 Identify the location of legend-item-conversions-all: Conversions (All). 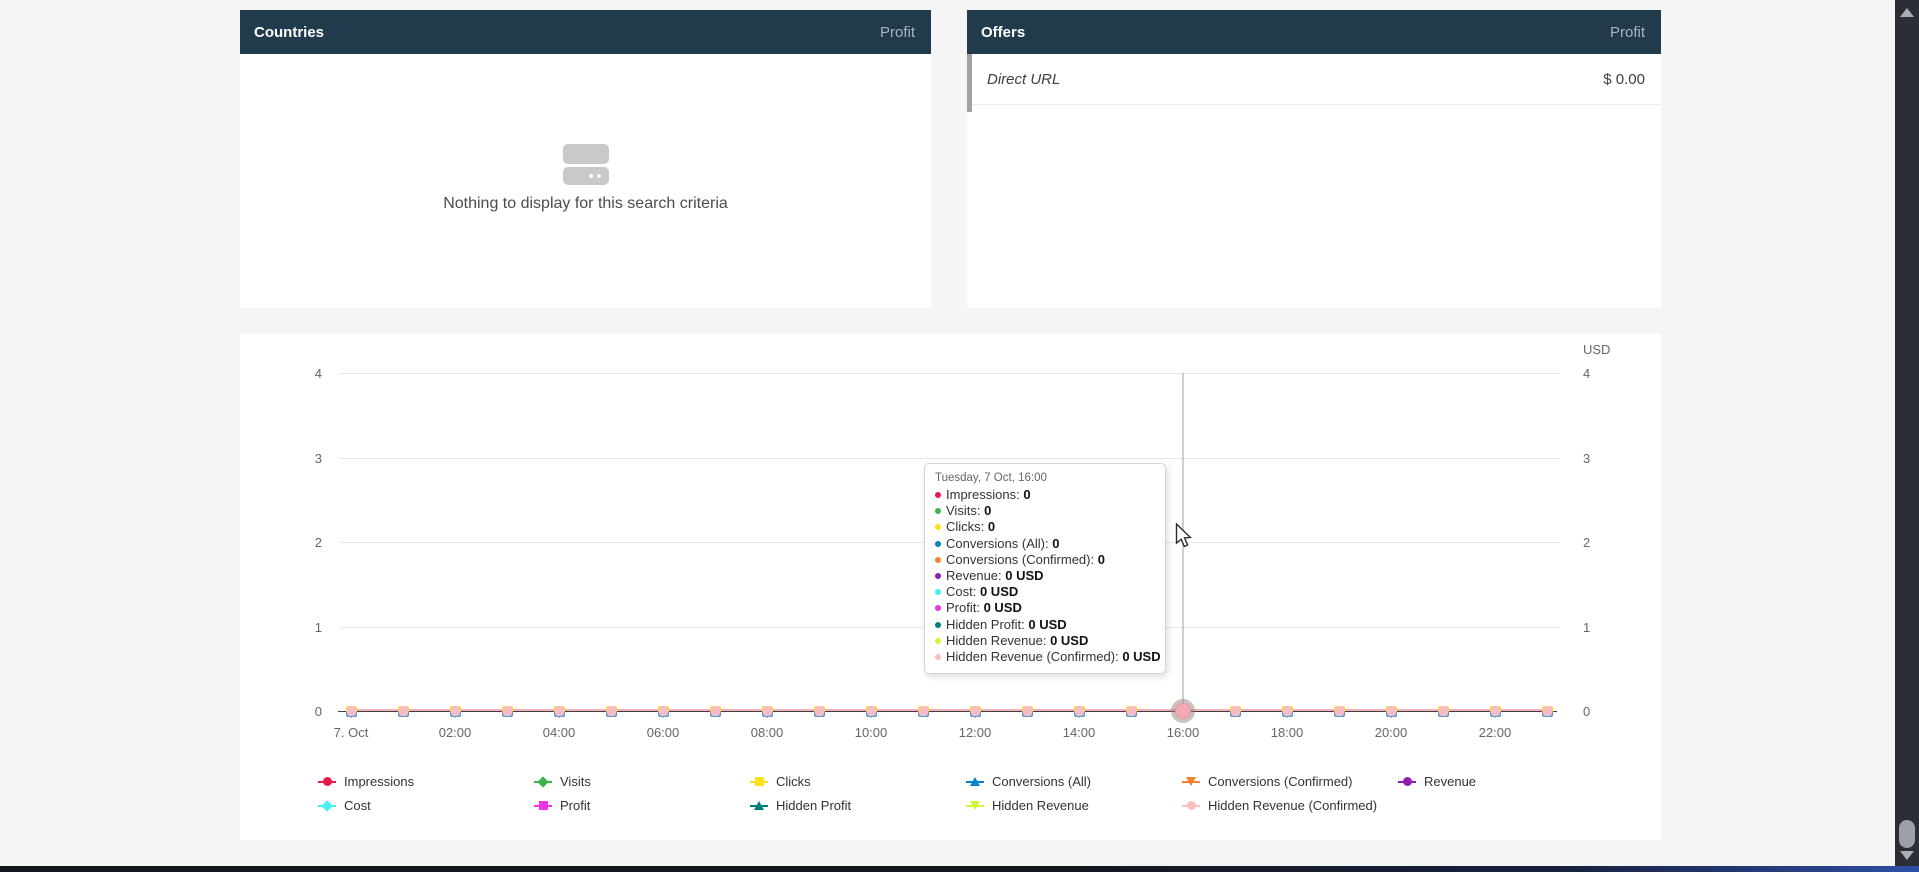
(1074, 781).